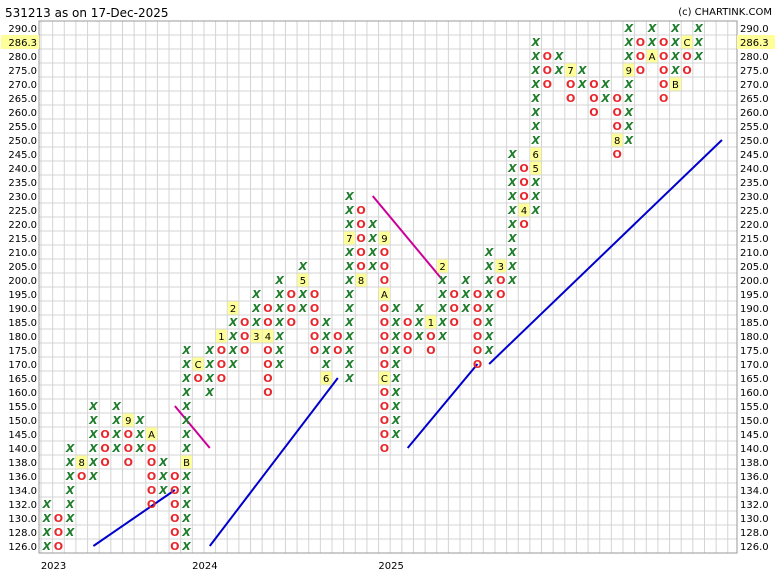 The height and width of the screenshot is (582, 778). I want to click on y-tick-label-right: 270.0, so click(754, 85).